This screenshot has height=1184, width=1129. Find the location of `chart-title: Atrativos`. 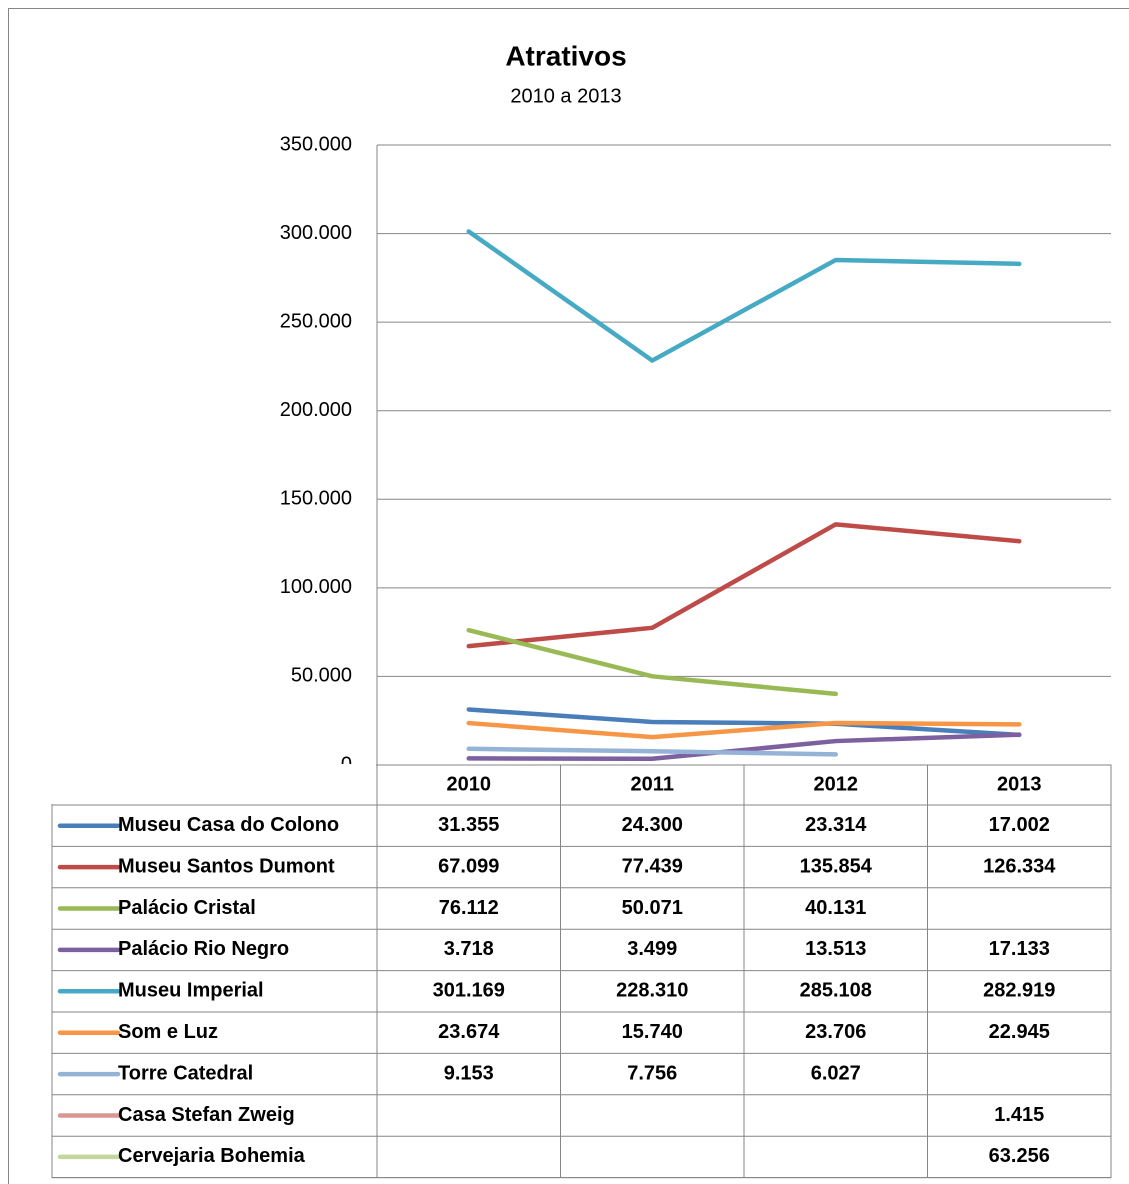

chart-title: Atrativos is located at coordinates (565, 55).